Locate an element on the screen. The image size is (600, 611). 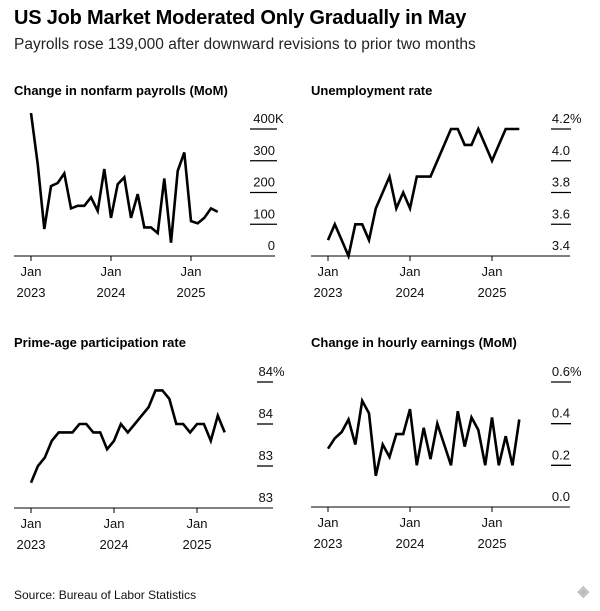
y-tick-label: 0.2 is located at coordinates (561, 454).